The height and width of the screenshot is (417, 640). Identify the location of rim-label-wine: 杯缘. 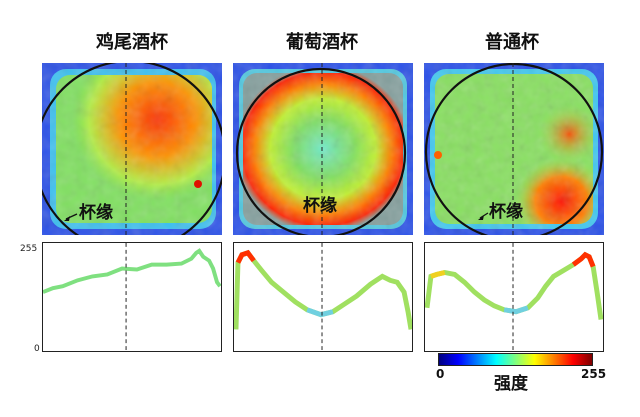
(320, 205).